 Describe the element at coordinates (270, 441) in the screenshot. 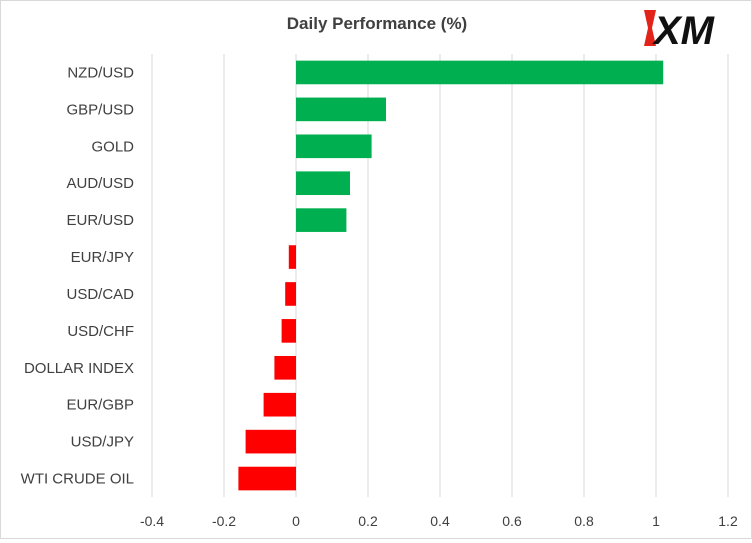

I see `bar-usd-jpy` at that location.